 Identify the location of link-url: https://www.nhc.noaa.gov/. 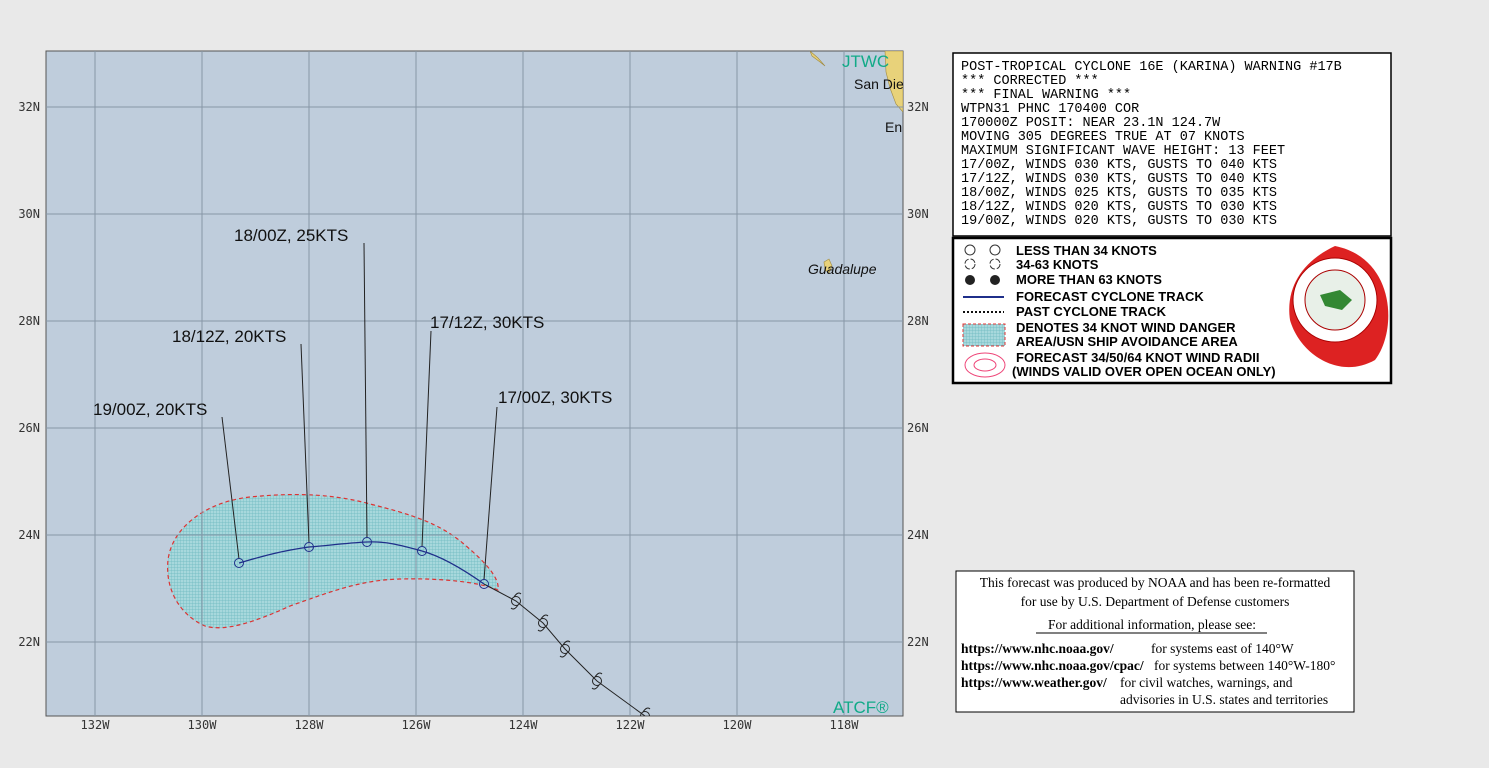
(1037, 648).